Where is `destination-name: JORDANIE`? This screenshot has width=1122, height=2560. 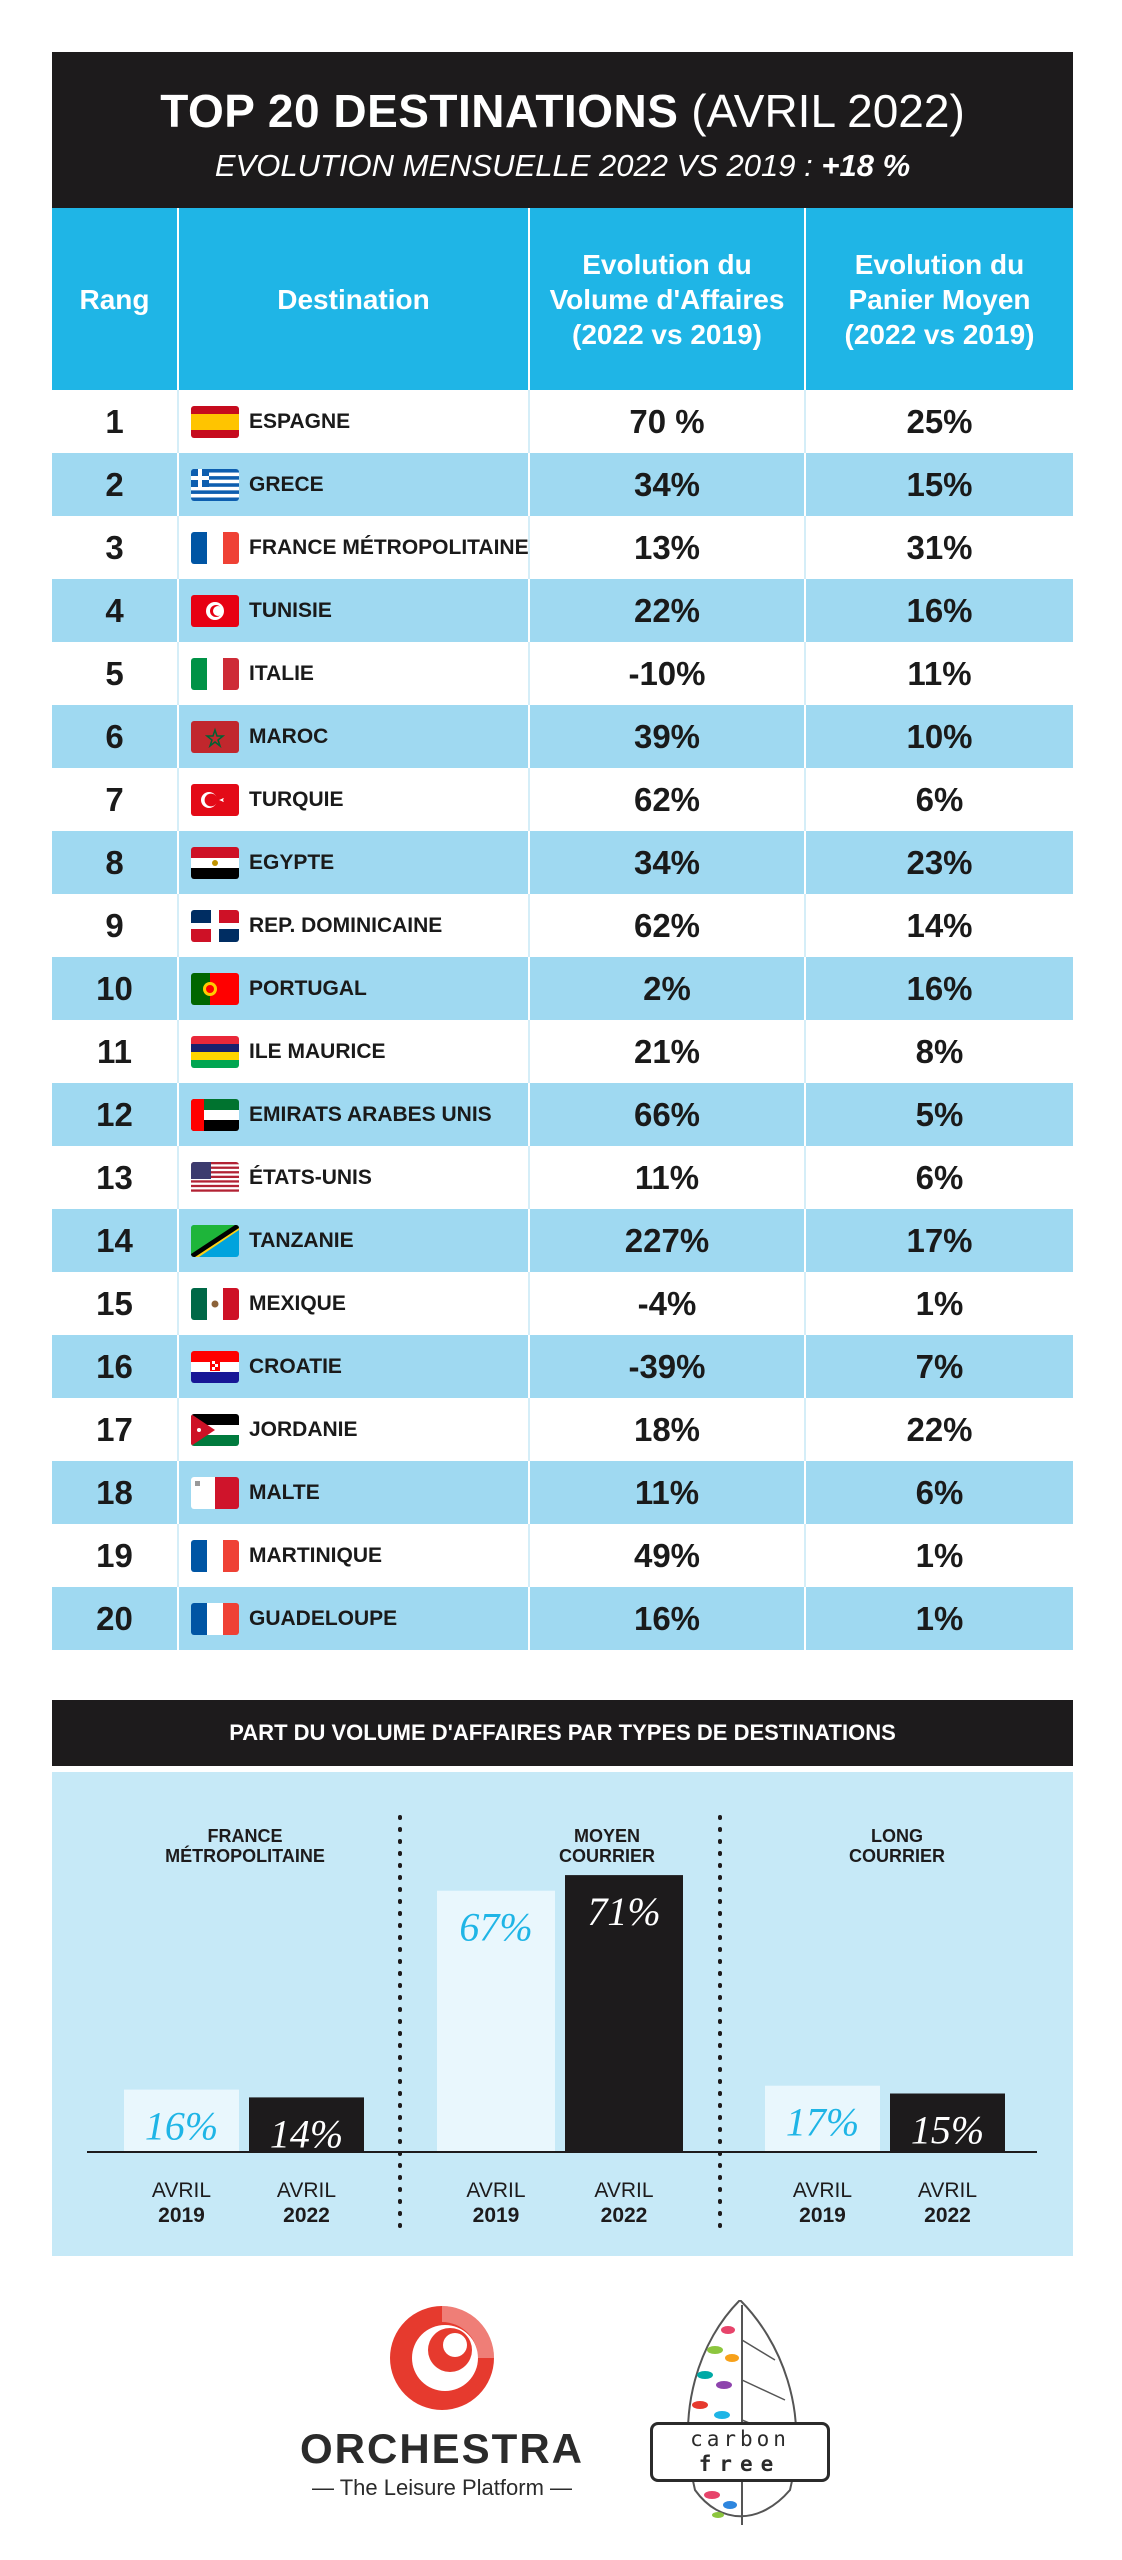
destination-name: JORDANIE is located at coordinates (303, 1429).